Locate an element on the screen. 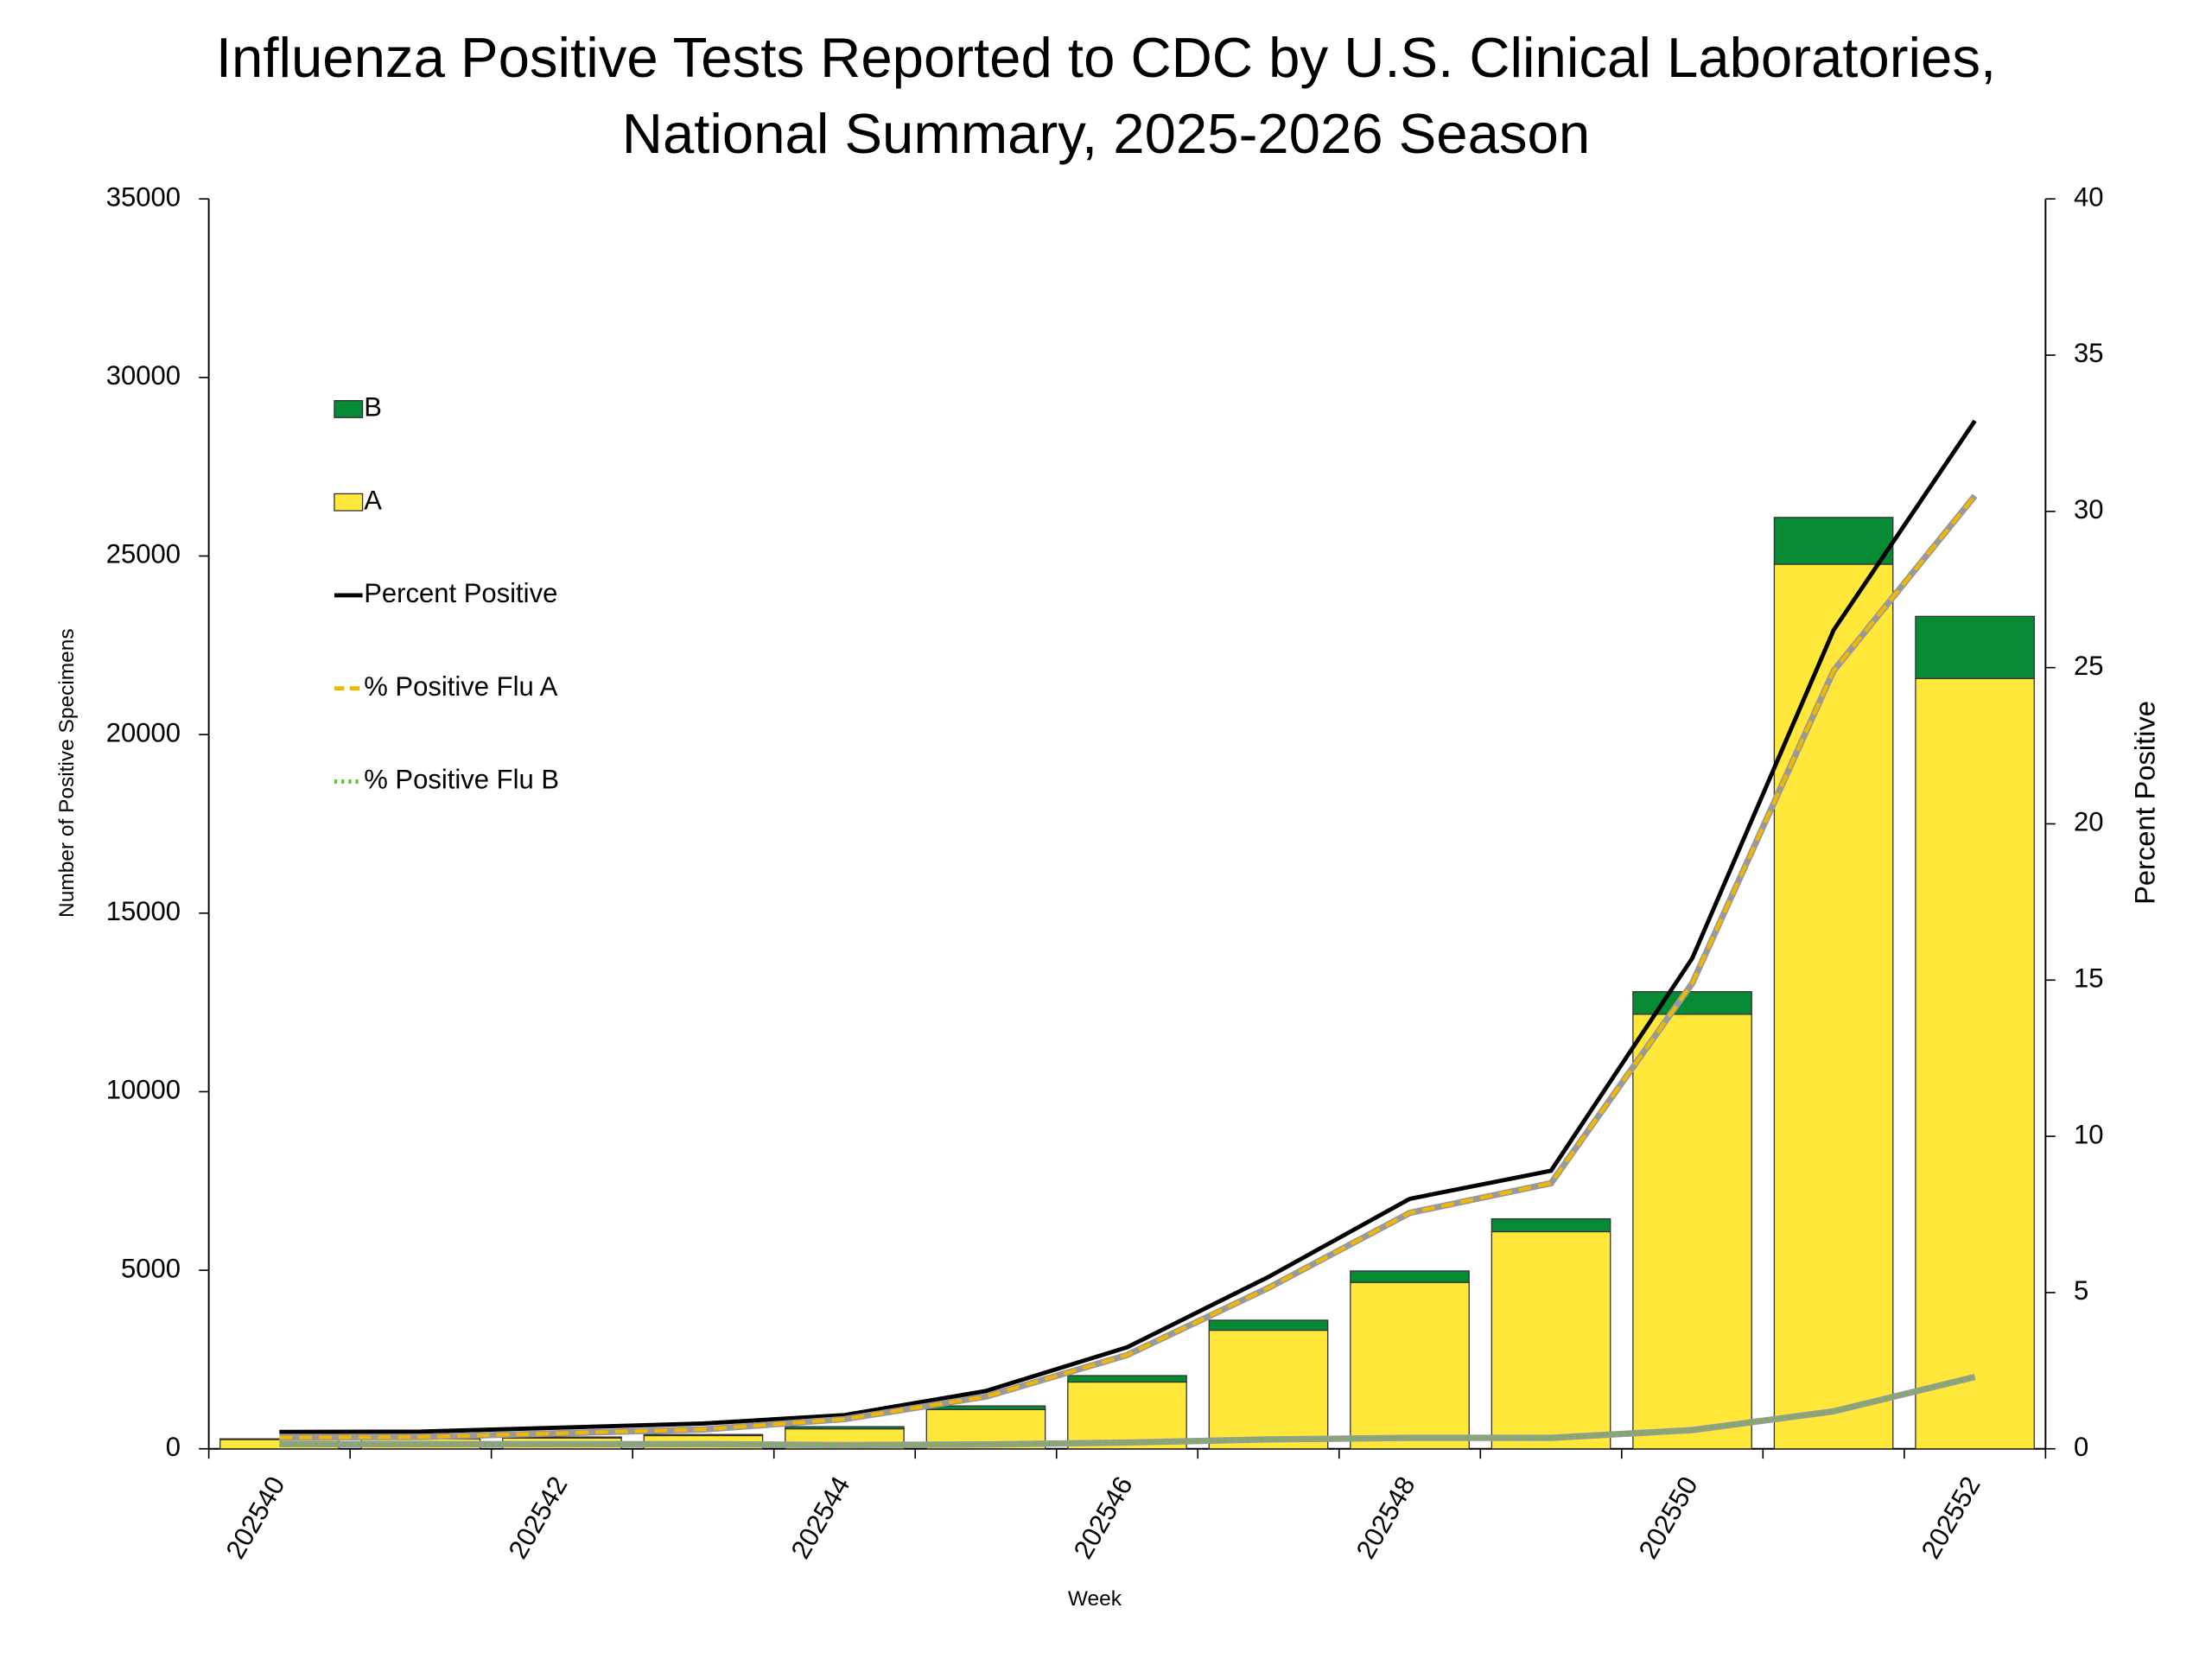  y2-tick-label: 25 is located at coordinates (2089, 666).